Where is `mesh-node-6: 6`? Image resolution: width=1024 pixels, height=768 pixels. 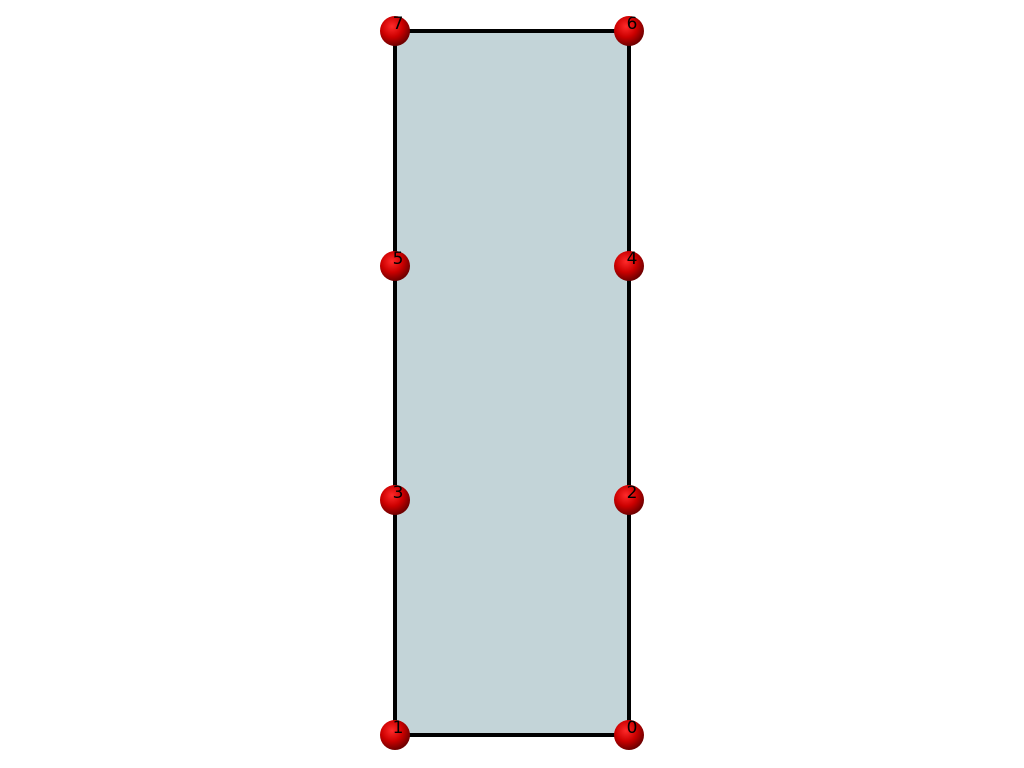
mesh-node-6: 6 is located at coordinates (629, 30).